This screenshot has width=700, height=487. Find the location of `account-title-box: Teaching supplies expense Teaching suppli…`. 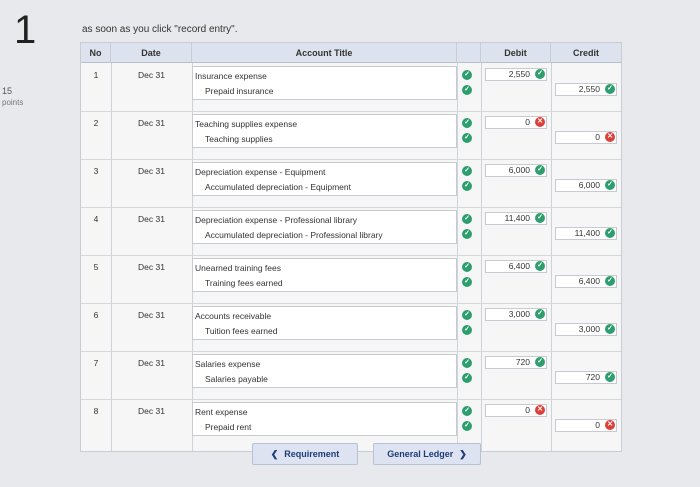

account-title-box: Teaching supplies expense Teaching suppli… is located at coordinates (324, 131).